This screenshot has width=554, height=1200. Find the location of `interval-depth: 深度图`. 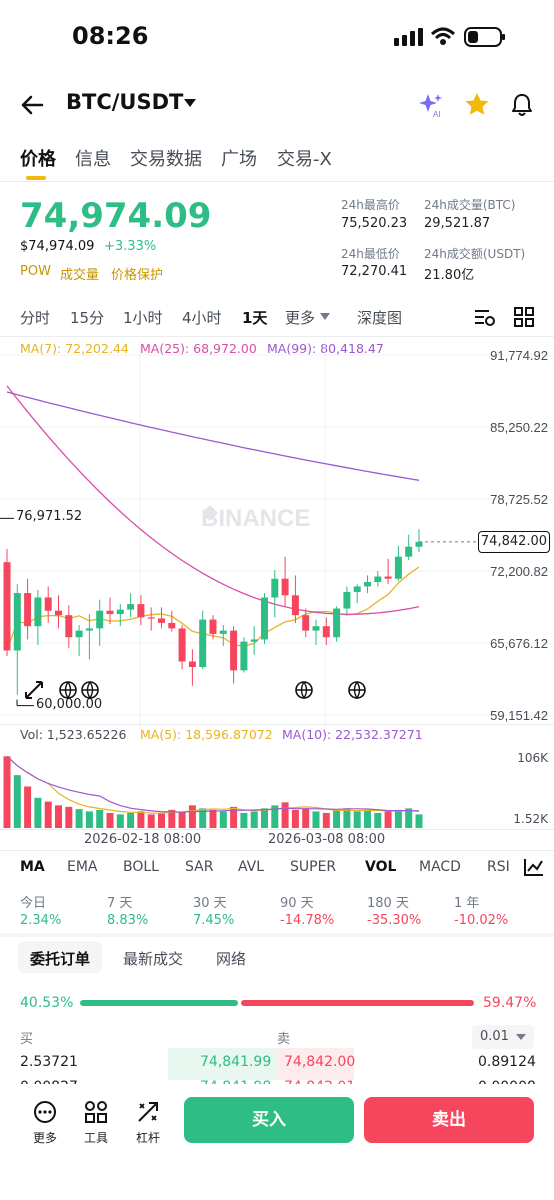

interval-depth: 深度图 is located at coordinates (380, 318).